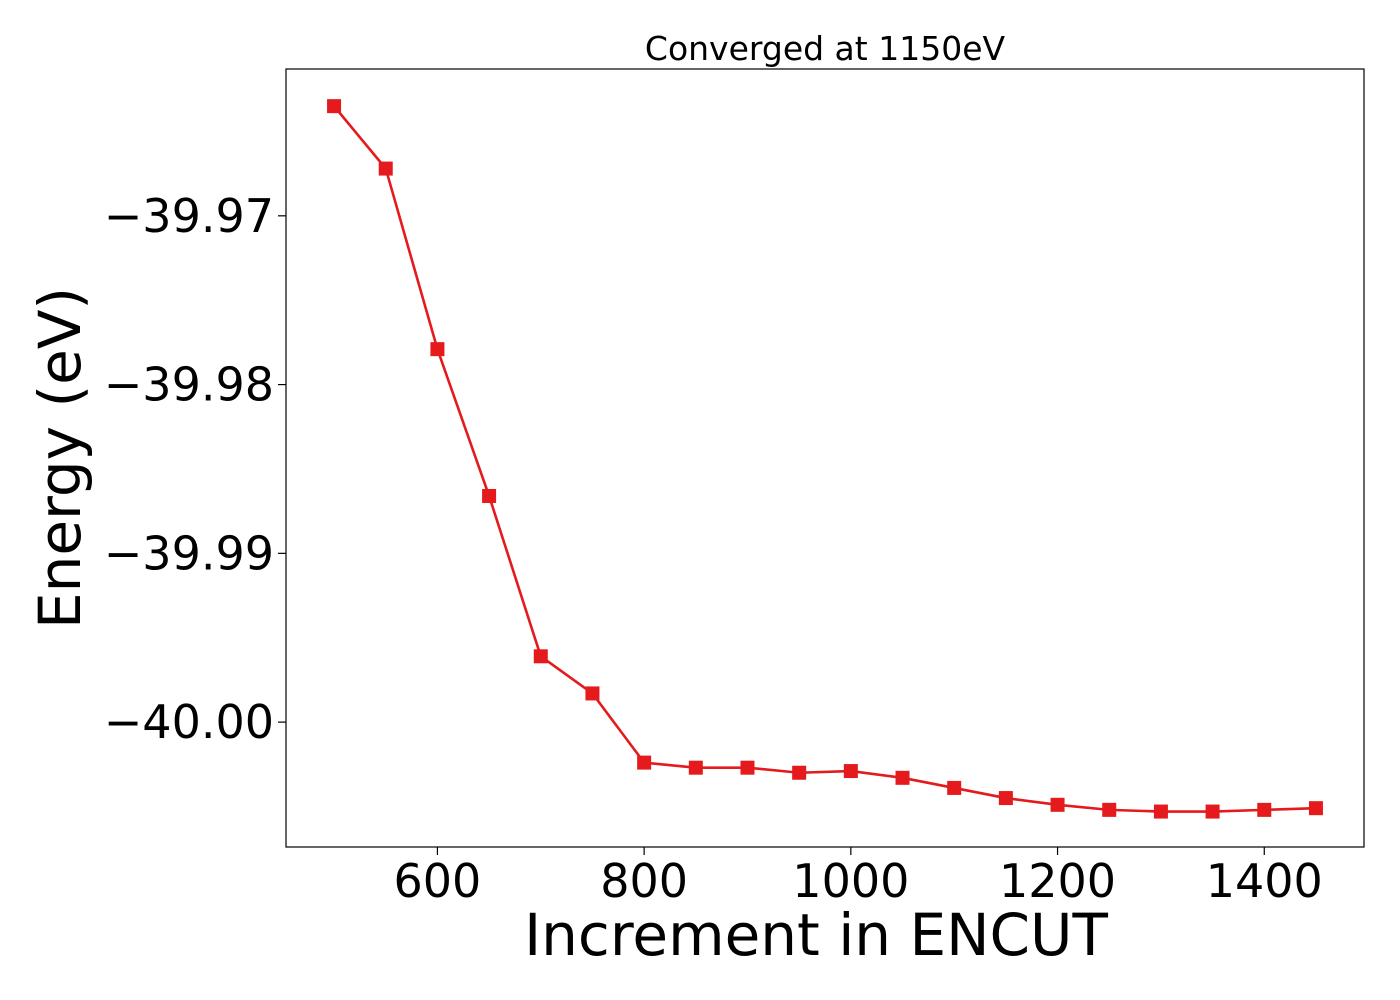  I want to click on x-tick-label: 800, so click(644, 881).